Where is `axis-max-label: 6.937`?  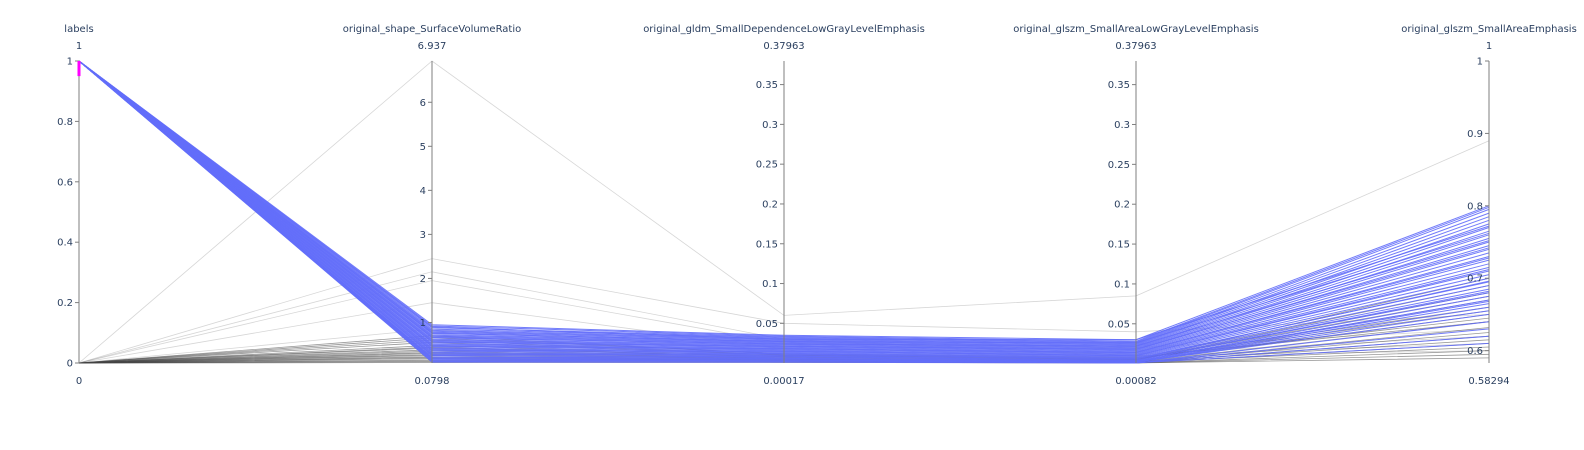
axis-max-label: 6.937 is located at coordinates (432, 46).